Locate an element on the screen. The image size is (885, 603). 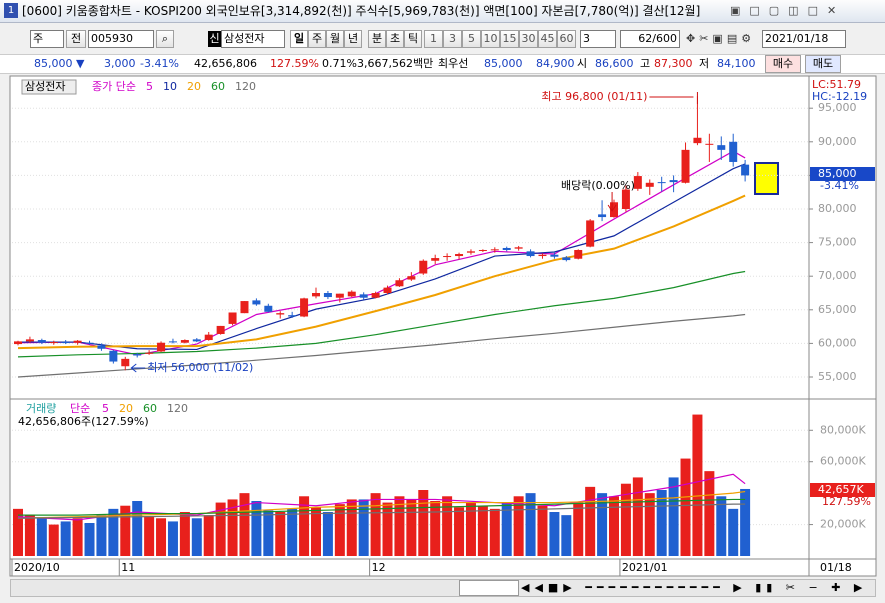
scroll-thumb is located at coordinates (489, 588).